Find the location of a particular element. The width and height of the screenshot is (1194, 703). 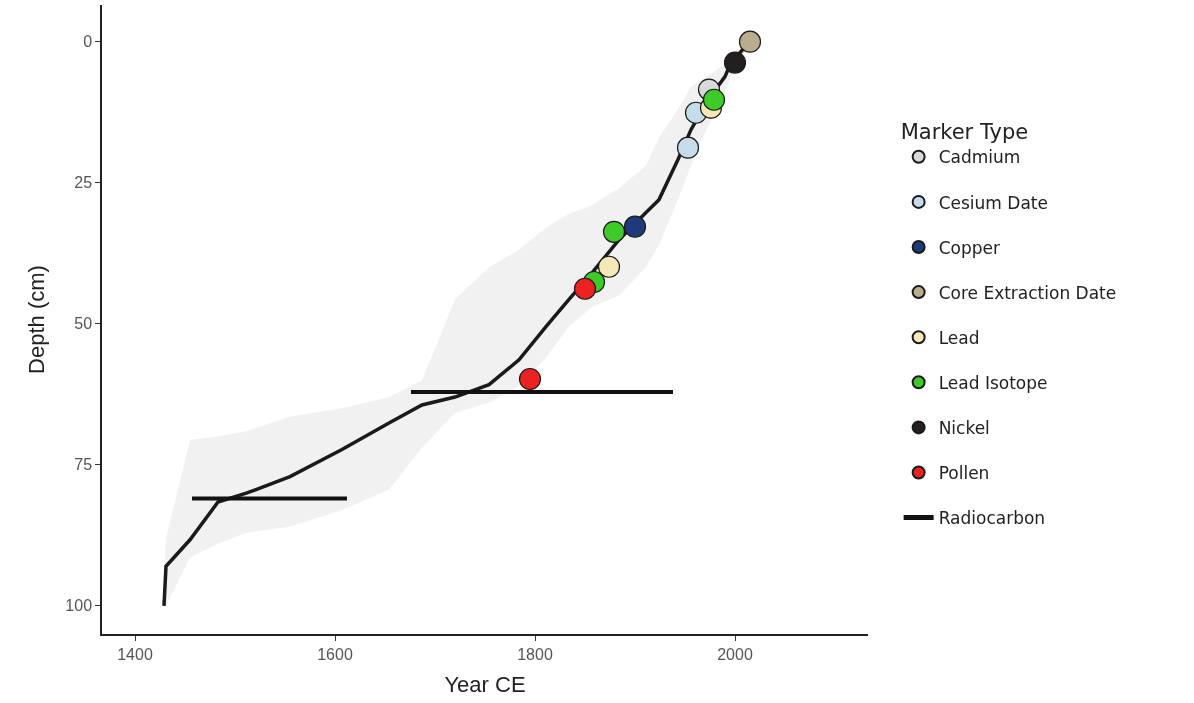

y-axis-title: Depth (cm) is located at coordinates (36, 319).